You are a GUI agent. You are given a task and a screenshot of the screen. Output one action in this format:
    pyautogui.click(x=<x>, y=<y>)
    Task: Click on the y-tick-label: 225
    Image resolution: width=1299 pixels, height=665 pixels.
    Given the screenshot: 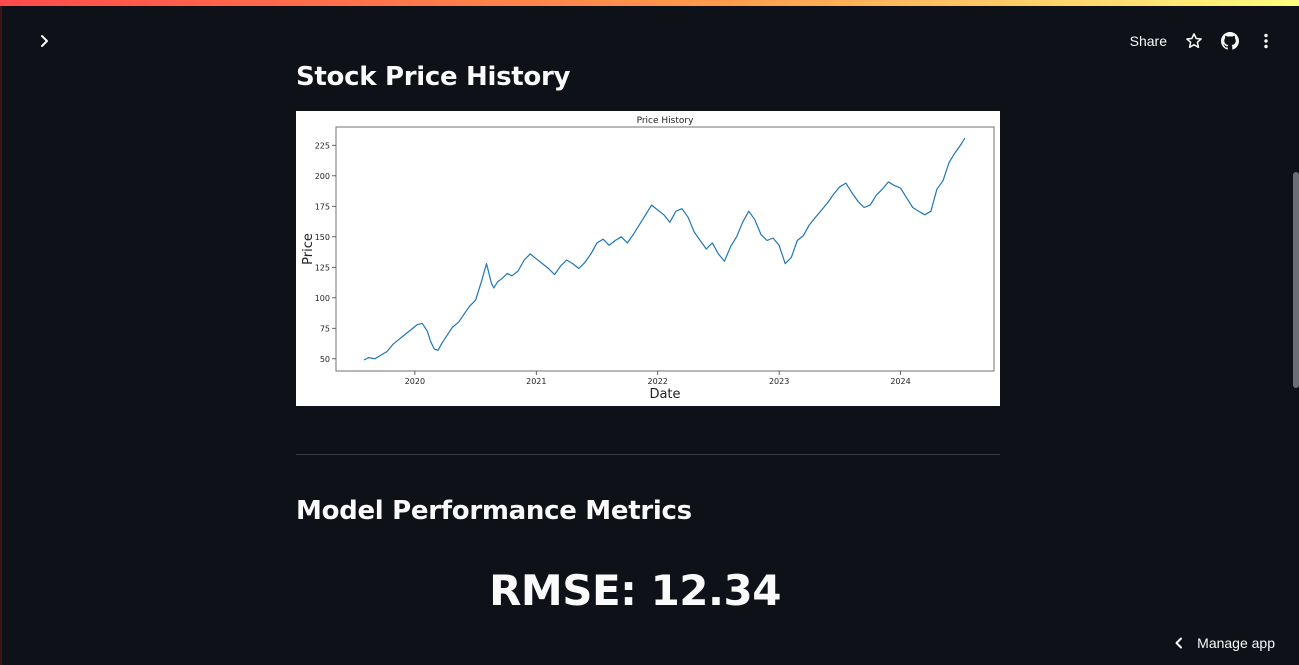 What is the action you would take?
    pyautogui.click(x=322, y=145)
    